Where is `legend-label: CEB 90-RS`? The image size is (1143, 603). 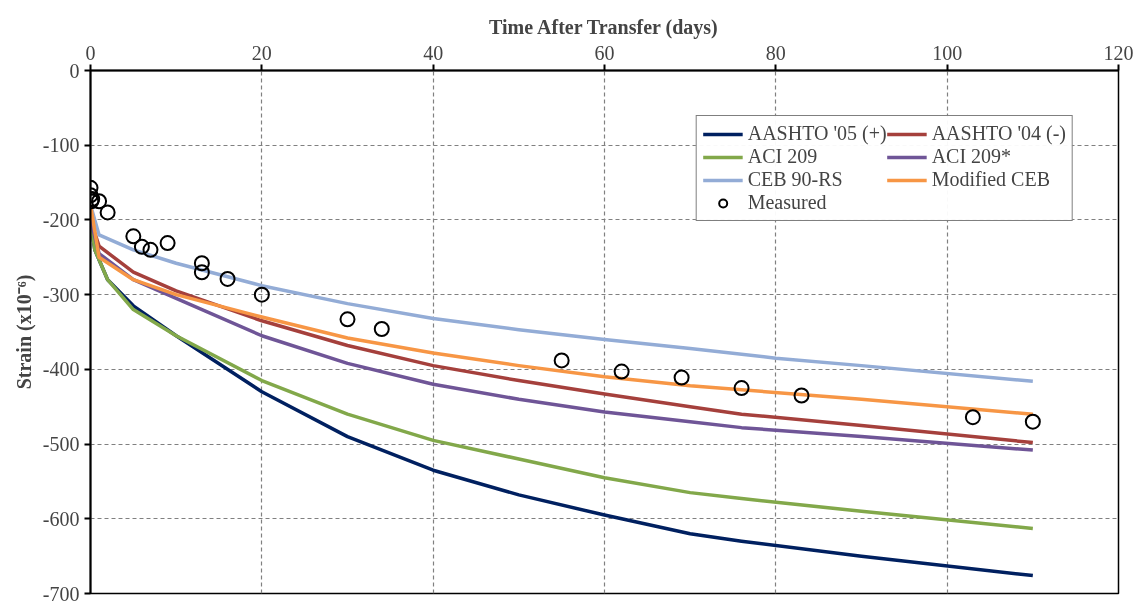
legend-label: CEB 90-RS is located at coordinates (795, 179).